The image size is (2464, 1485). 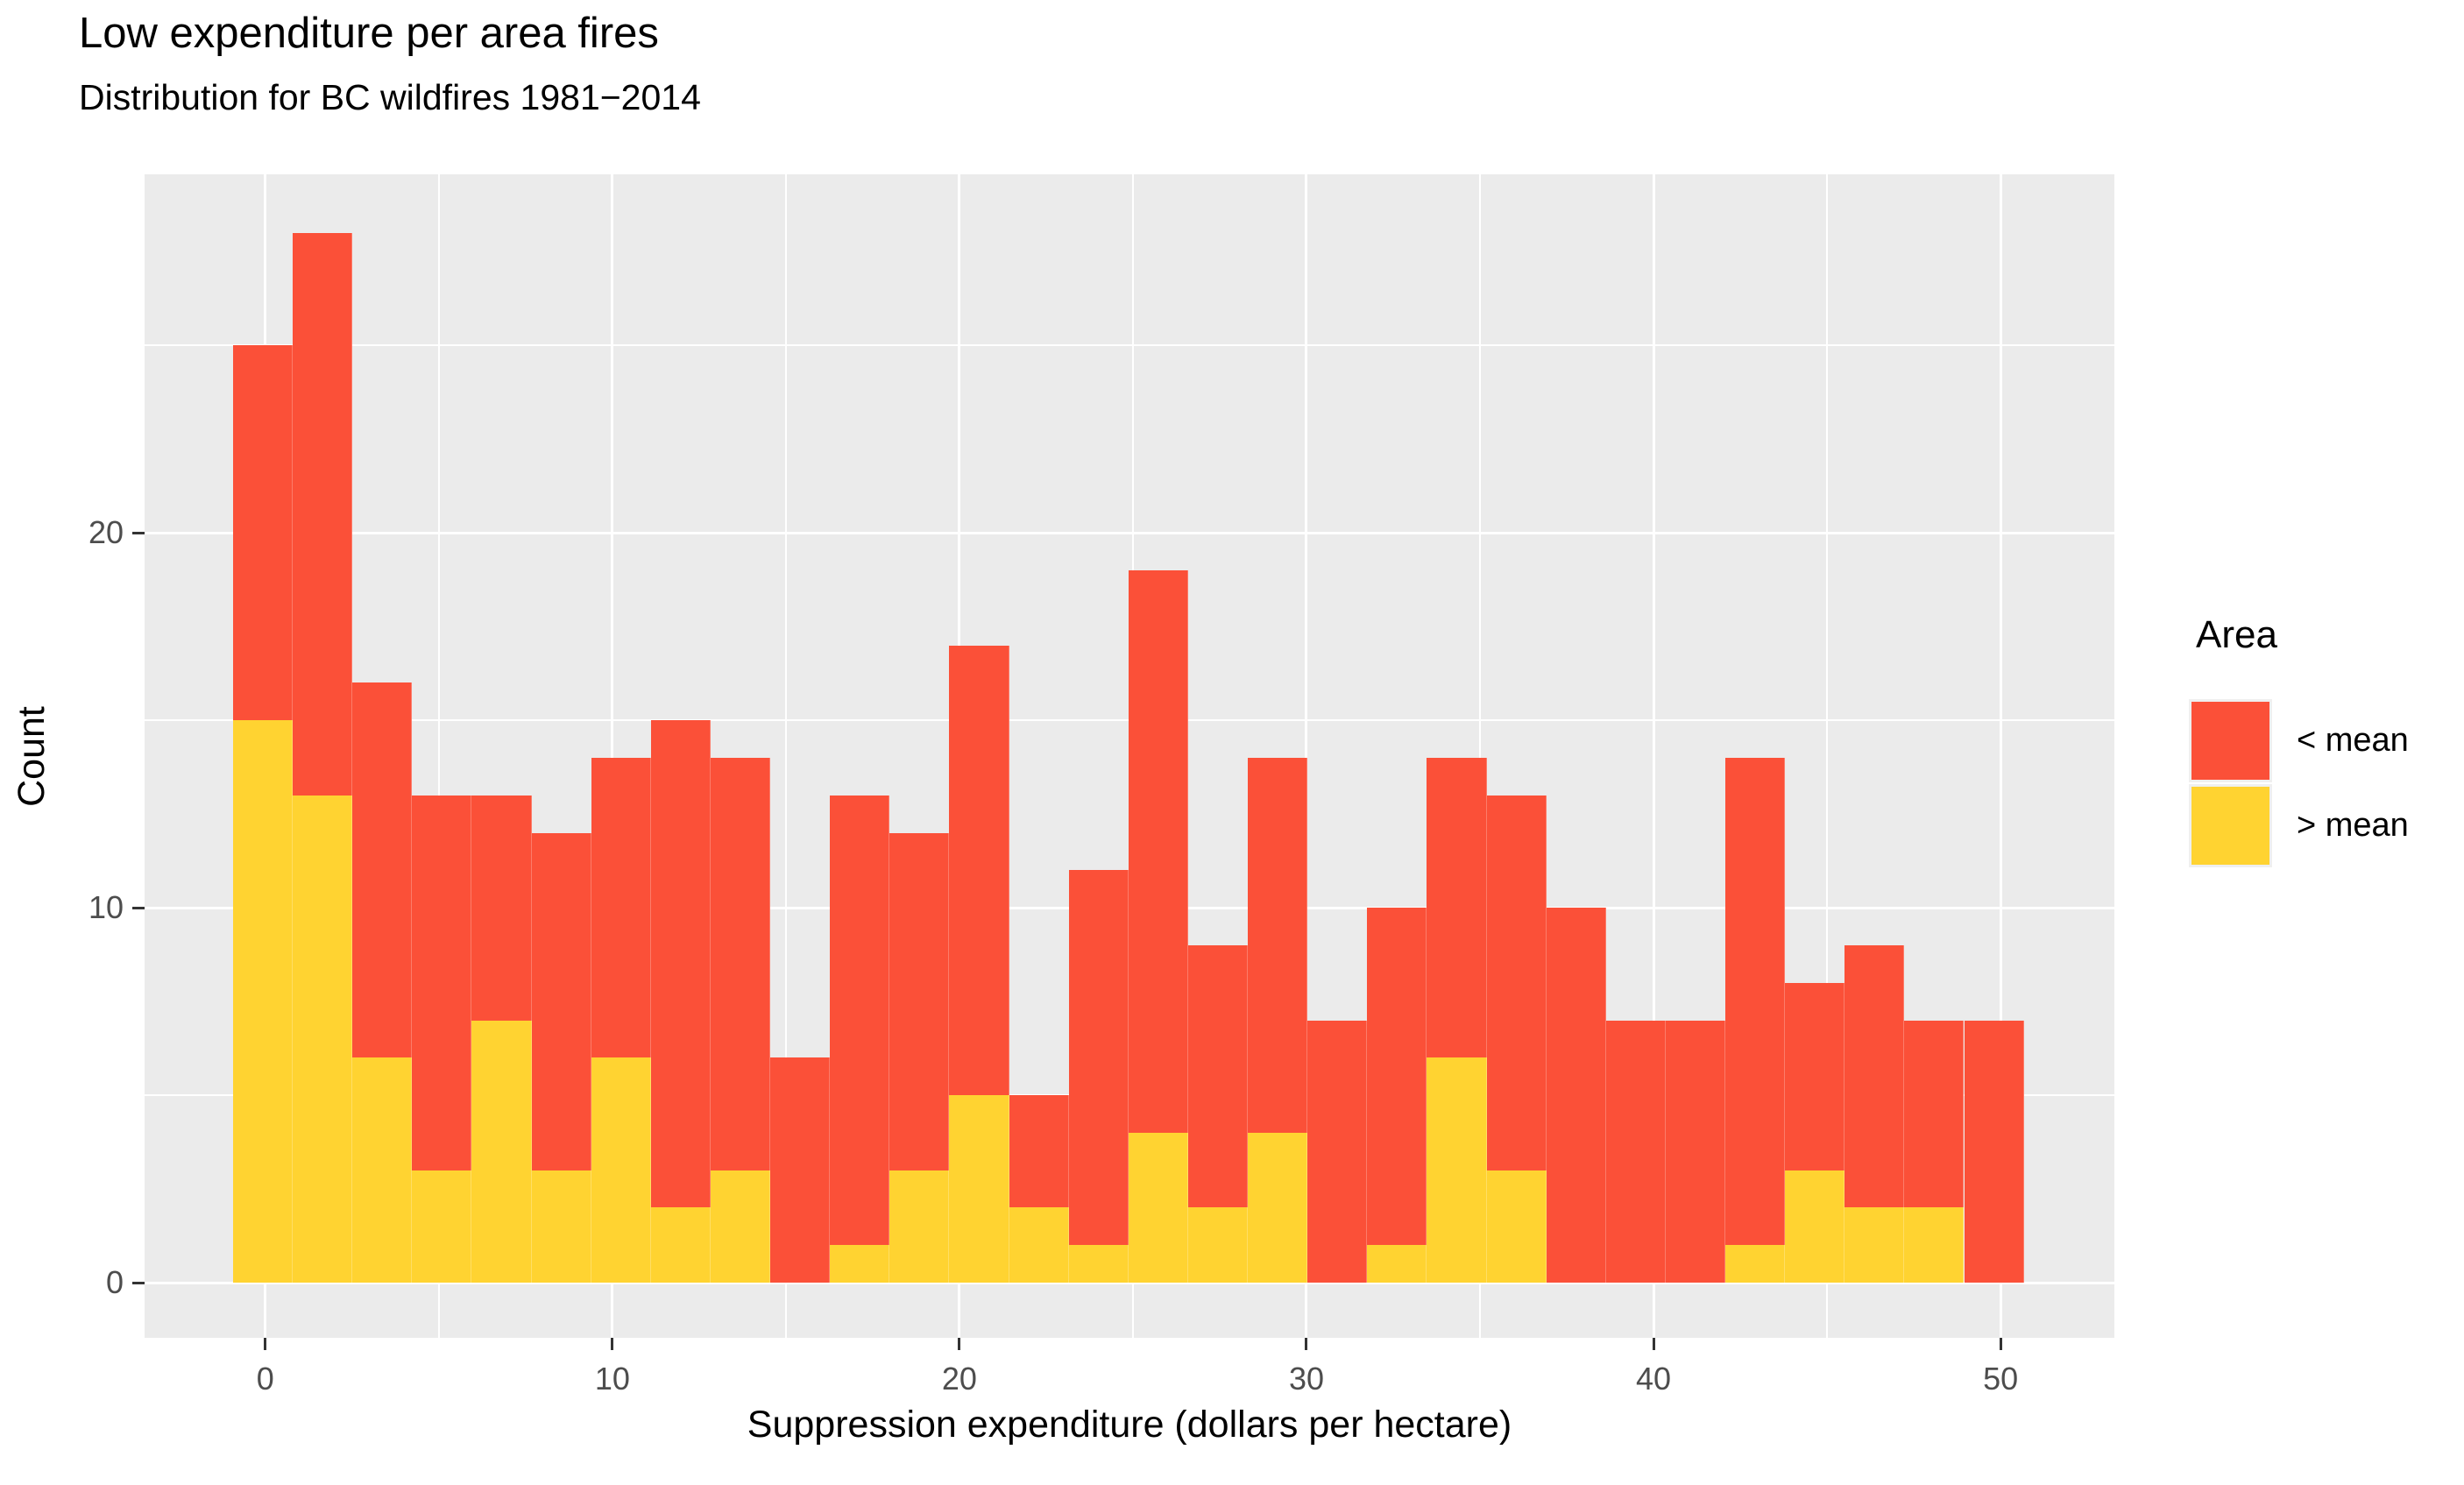 What do you see at coordinates (2236, 634) in the screenshot?
I see `legend-title: Area` at bounding box center [2236, 634].